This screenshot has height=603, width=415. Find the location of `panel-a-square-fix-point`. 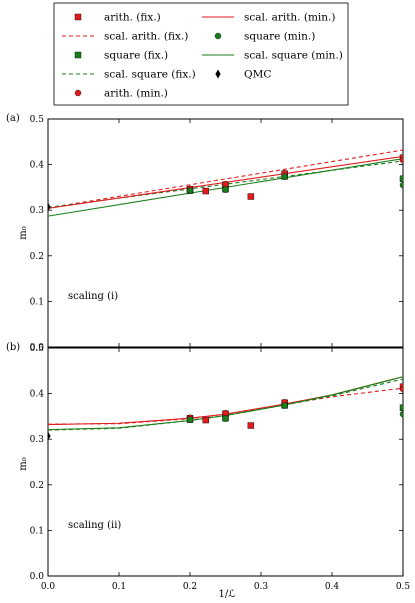

panel-a-square-fix-point is located at coordinates (401, 178).